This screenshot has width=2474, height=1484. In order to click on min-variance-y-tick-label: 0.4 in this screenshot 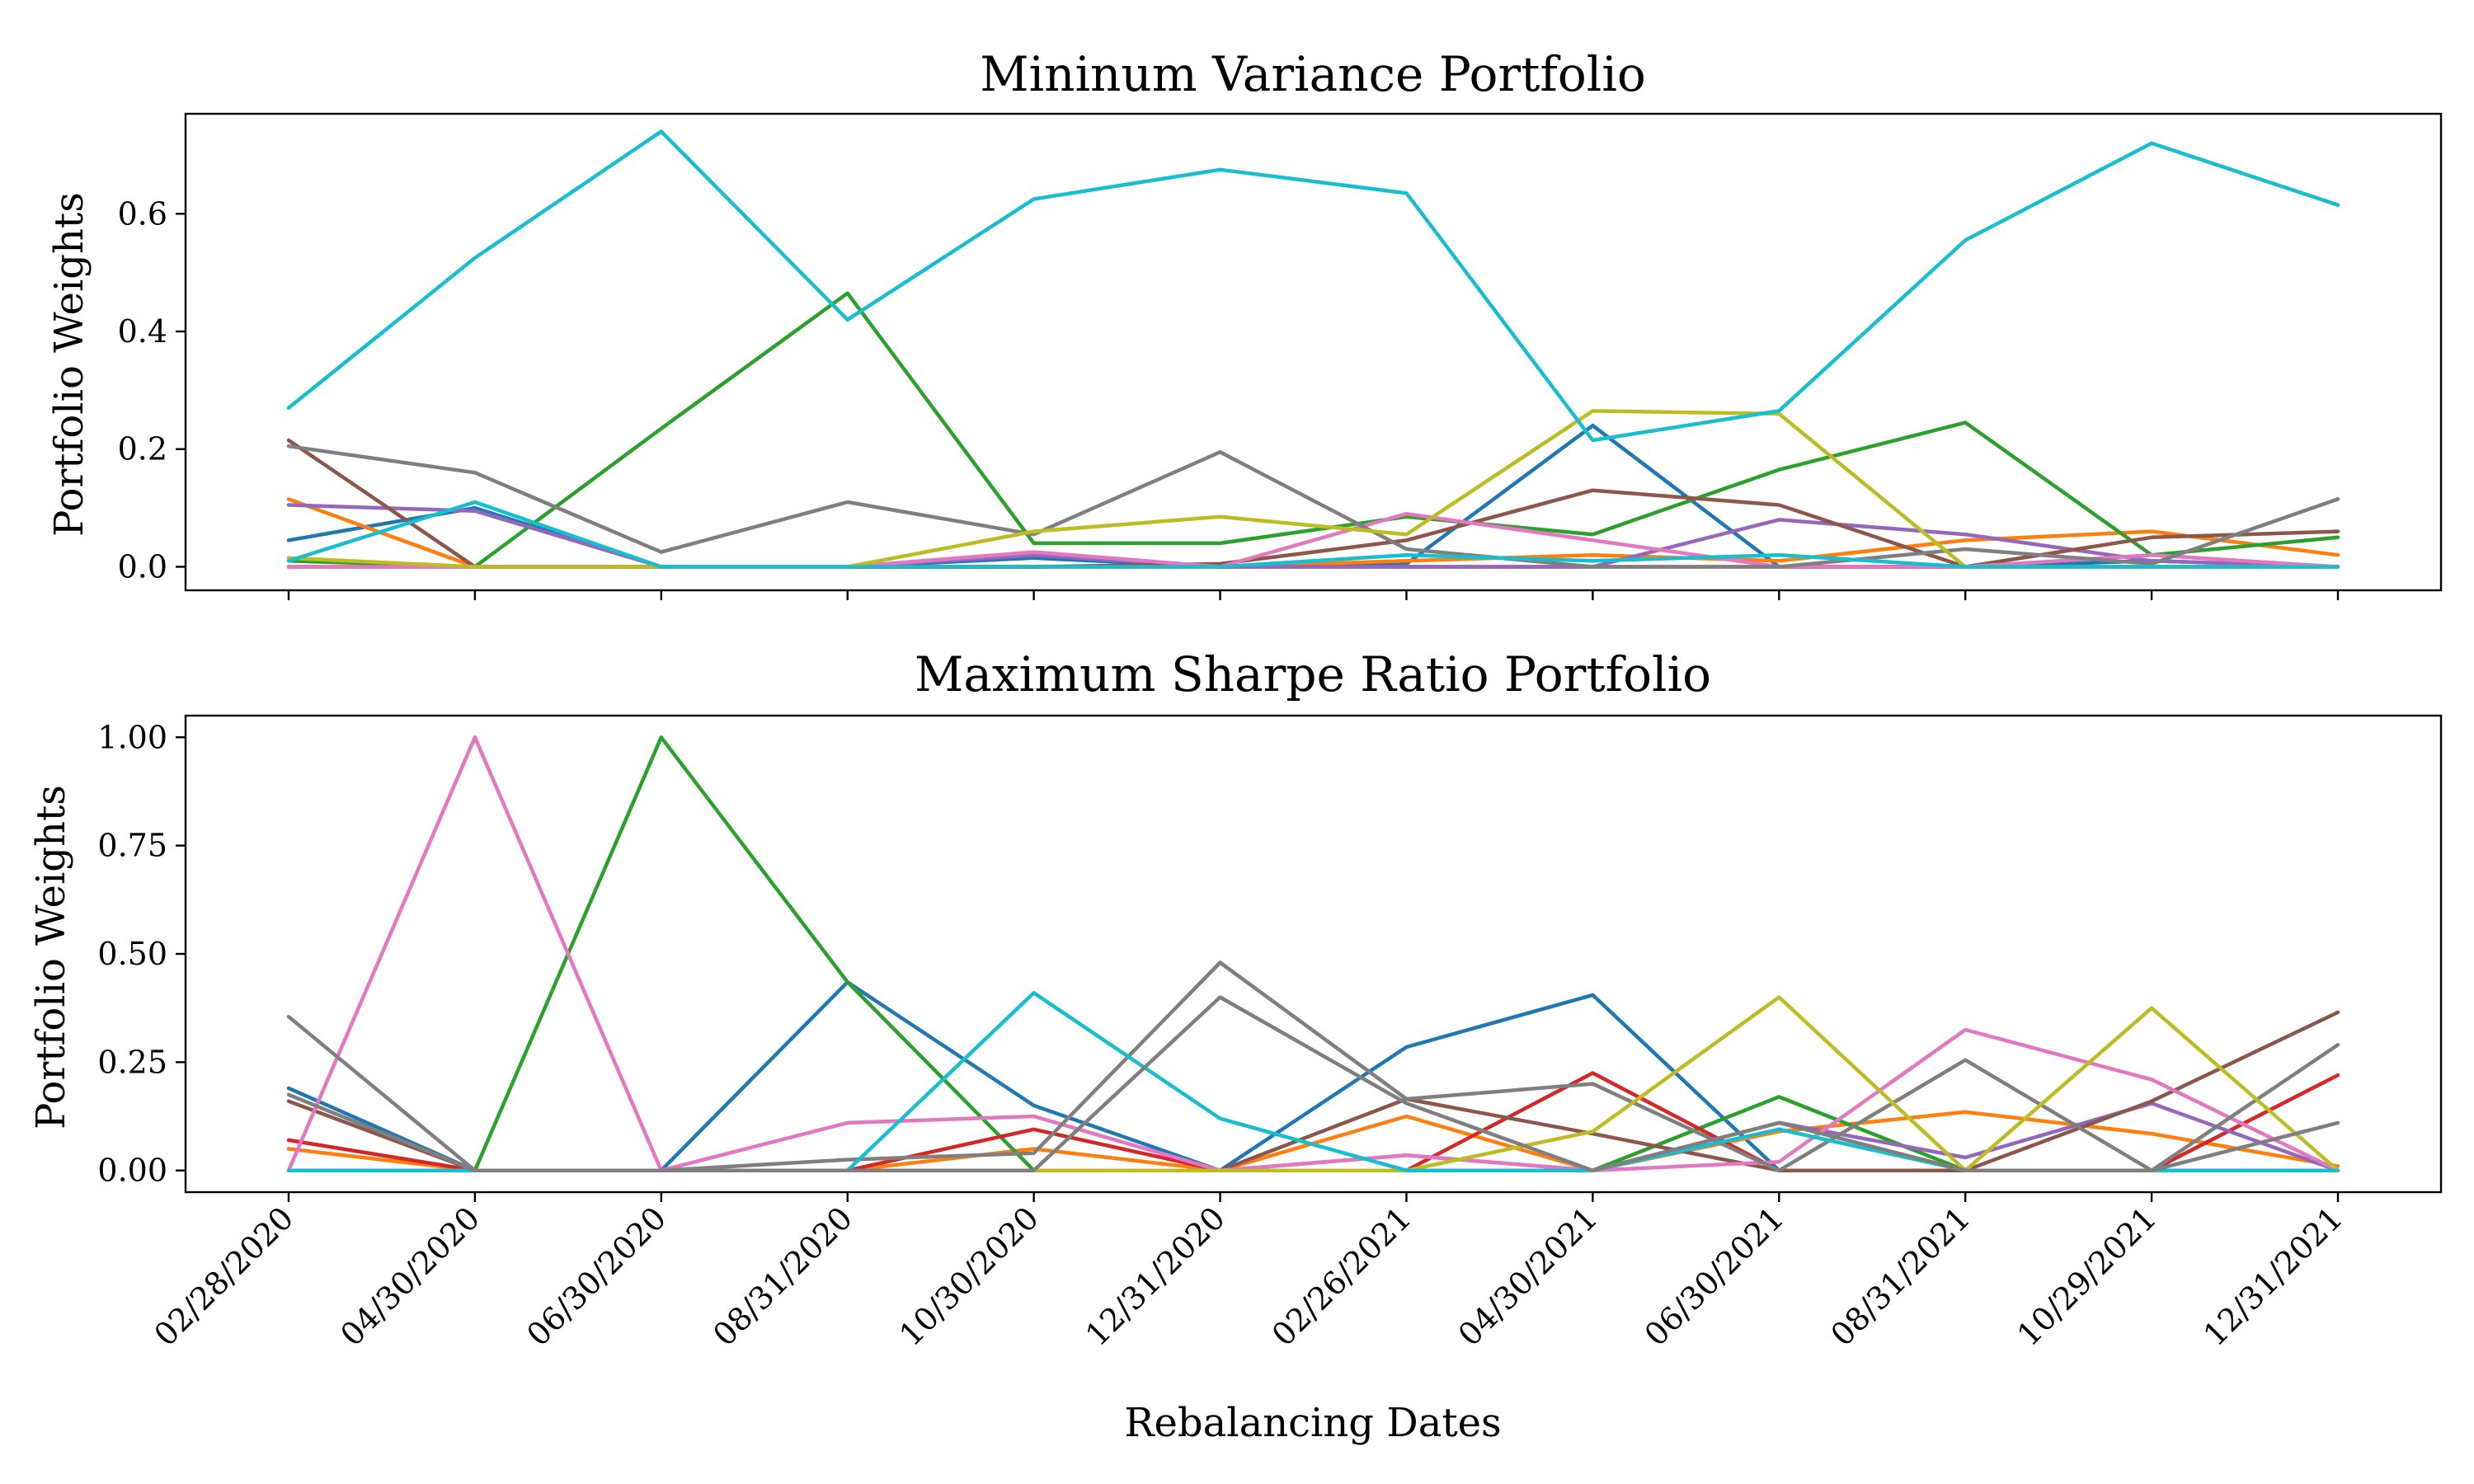, I will do `click(142, 331)`.